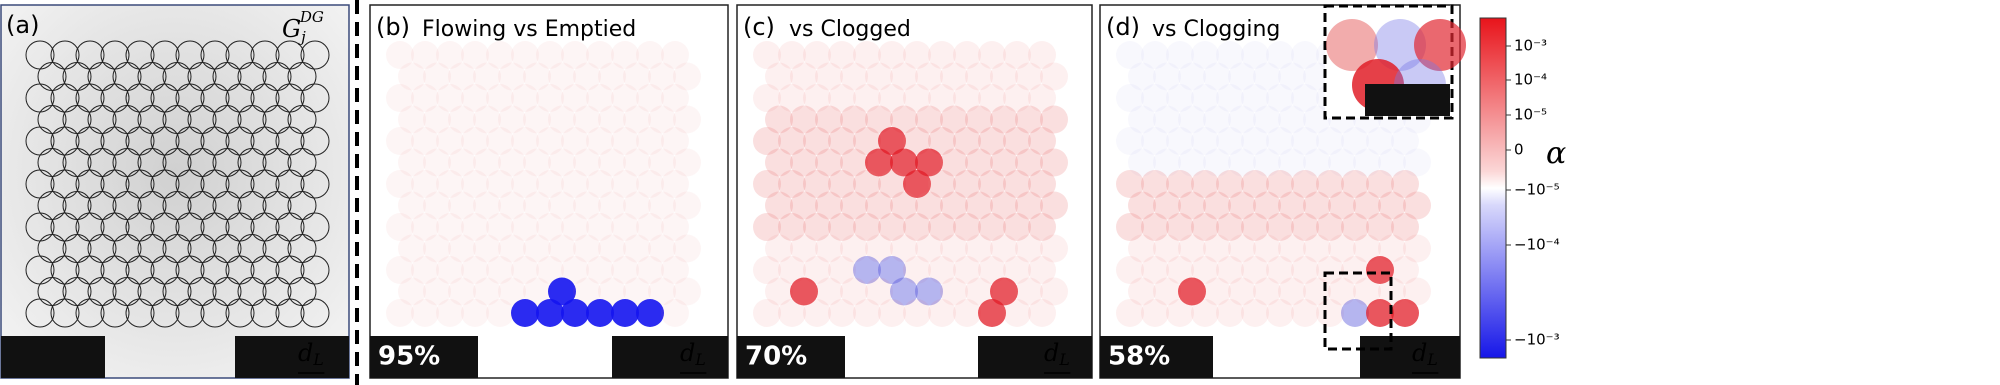 This screenshot has width=2000, height=385. I want to click on wall, so click(1156, 357).